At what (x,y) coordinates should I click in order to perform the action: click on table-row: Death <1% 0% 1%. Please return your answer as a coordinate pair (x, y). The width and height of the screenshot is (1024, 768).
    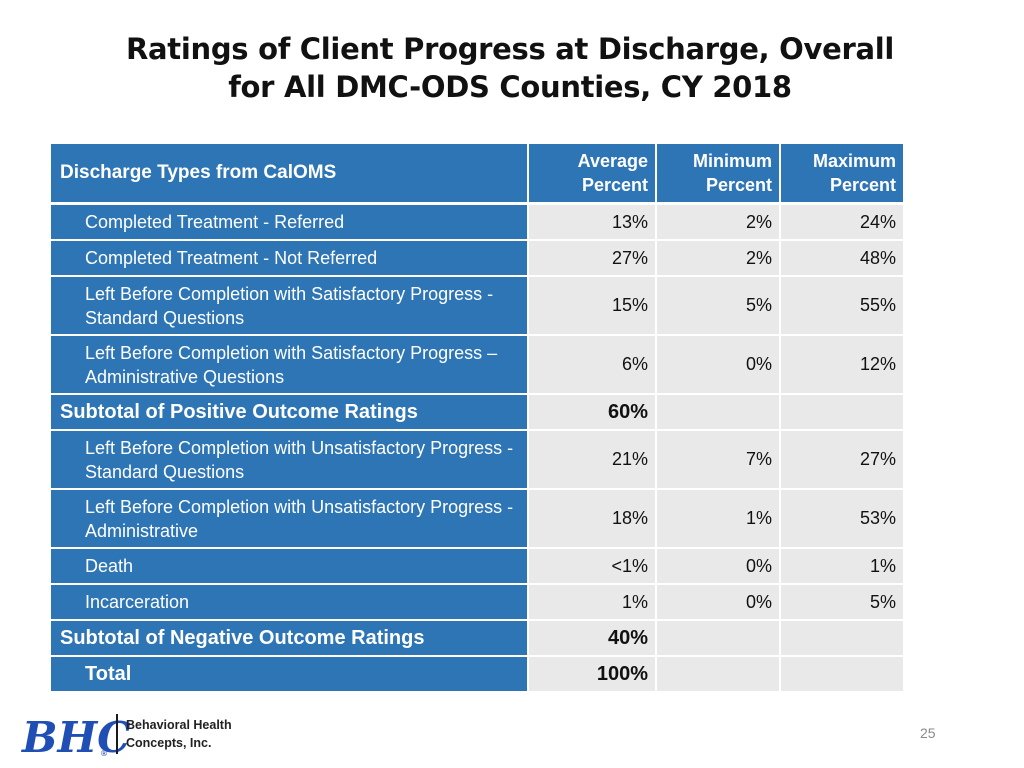
    Looking at the image, I should click on (478, 567).